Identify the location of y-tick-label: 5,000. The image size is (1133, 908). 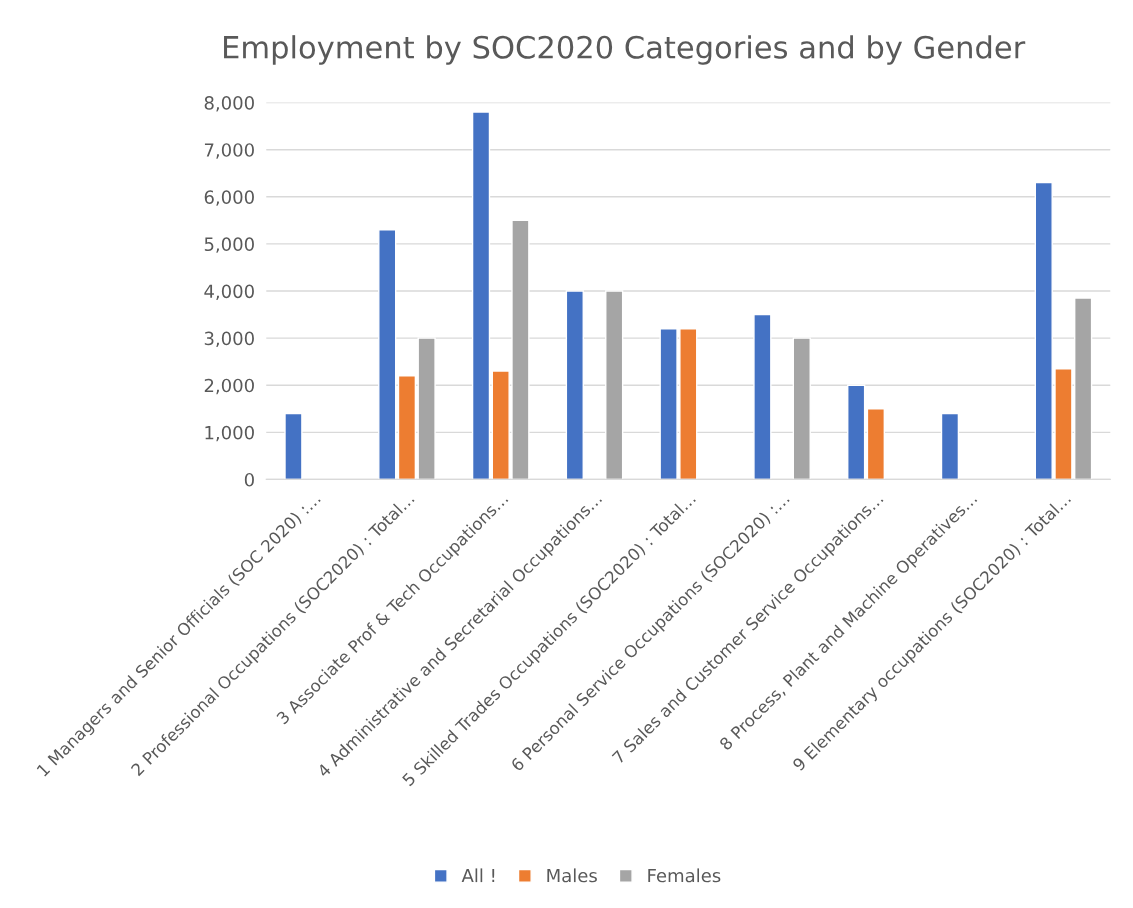
(229, 245).